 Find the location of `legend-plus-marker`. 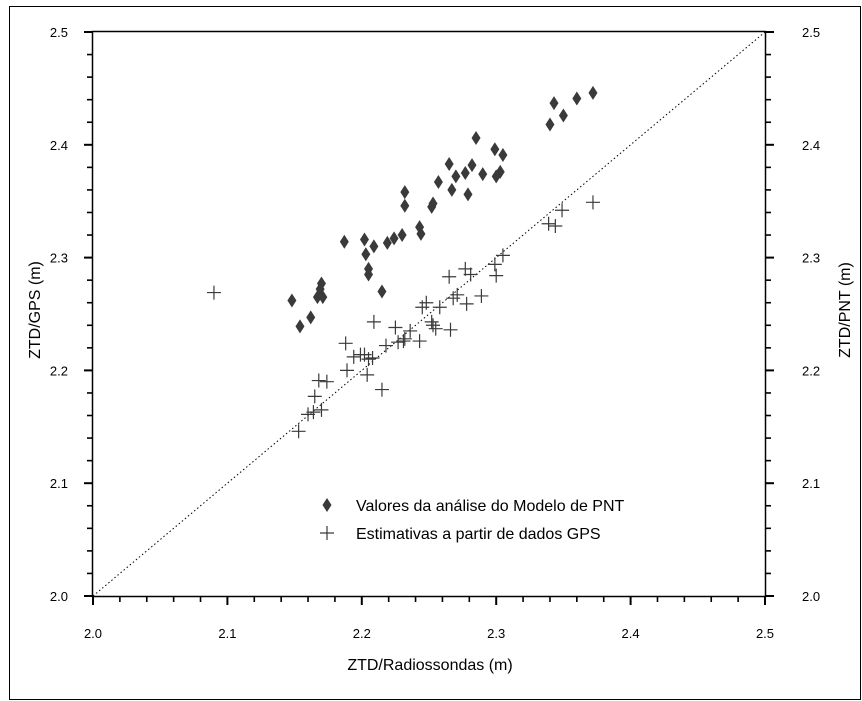

legend-plus-marker is located at coordinates (327, 533).